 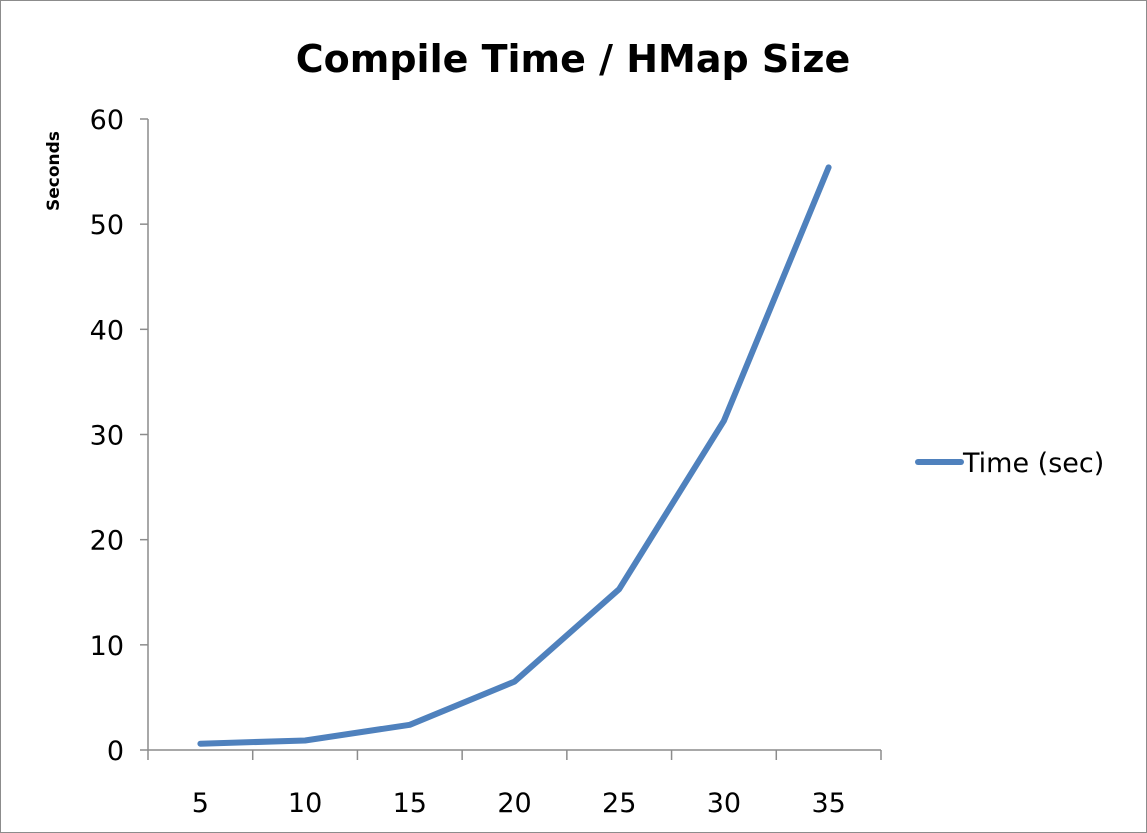 I want to click on y-tick-label: 0, so click(x=115, y=751).